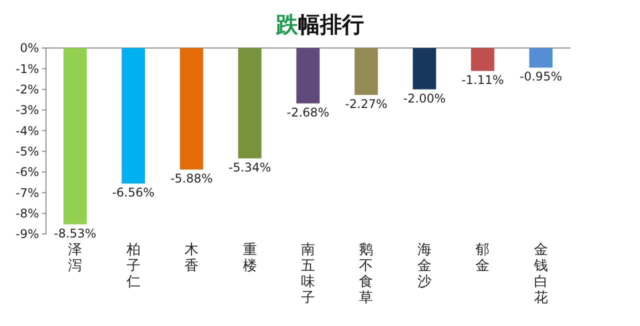  What do you see at coordinates (482, 79) in the screenshot?
I see `data-label: -1.11%` at bounding box center [482, 79].